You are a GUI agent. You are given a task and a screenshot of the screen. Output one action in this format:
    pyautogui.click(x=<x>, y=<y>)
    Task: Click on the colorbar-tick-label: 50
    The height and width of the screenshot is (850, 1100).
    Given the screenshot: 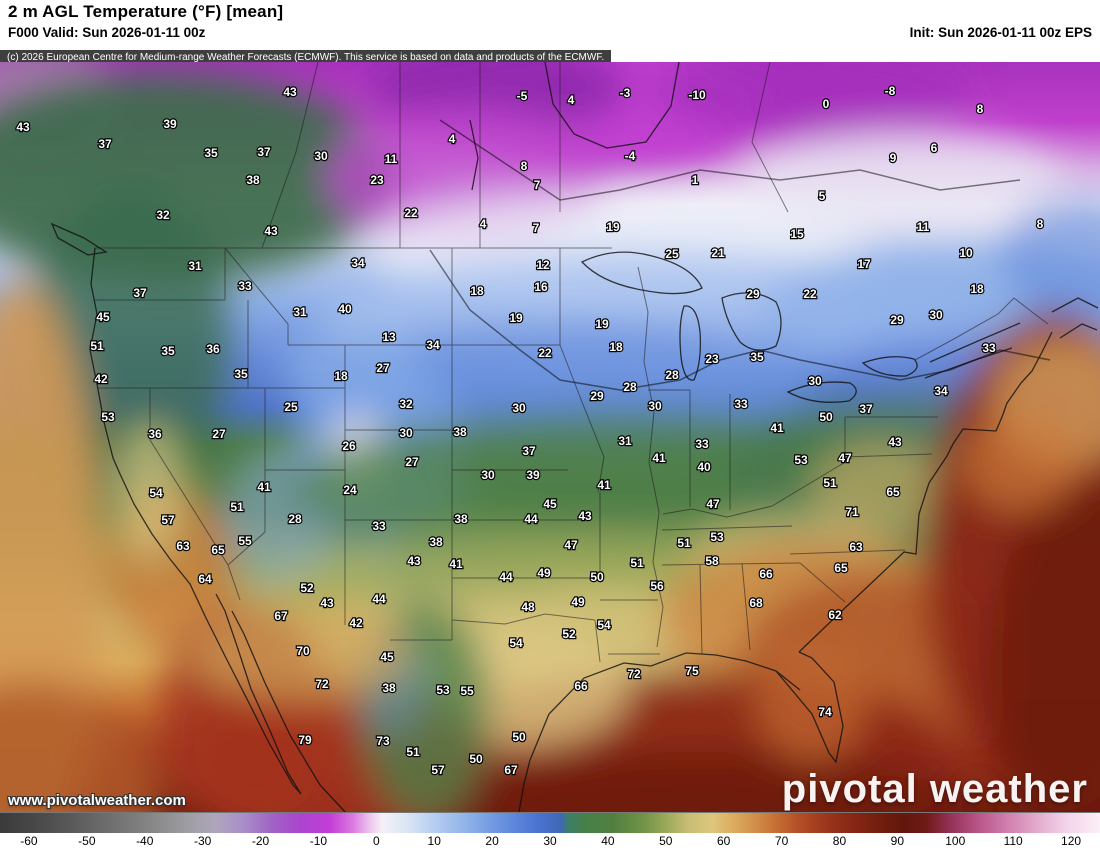 What is the action you would take?
    pyautogui.click(x=666, y=841)
    